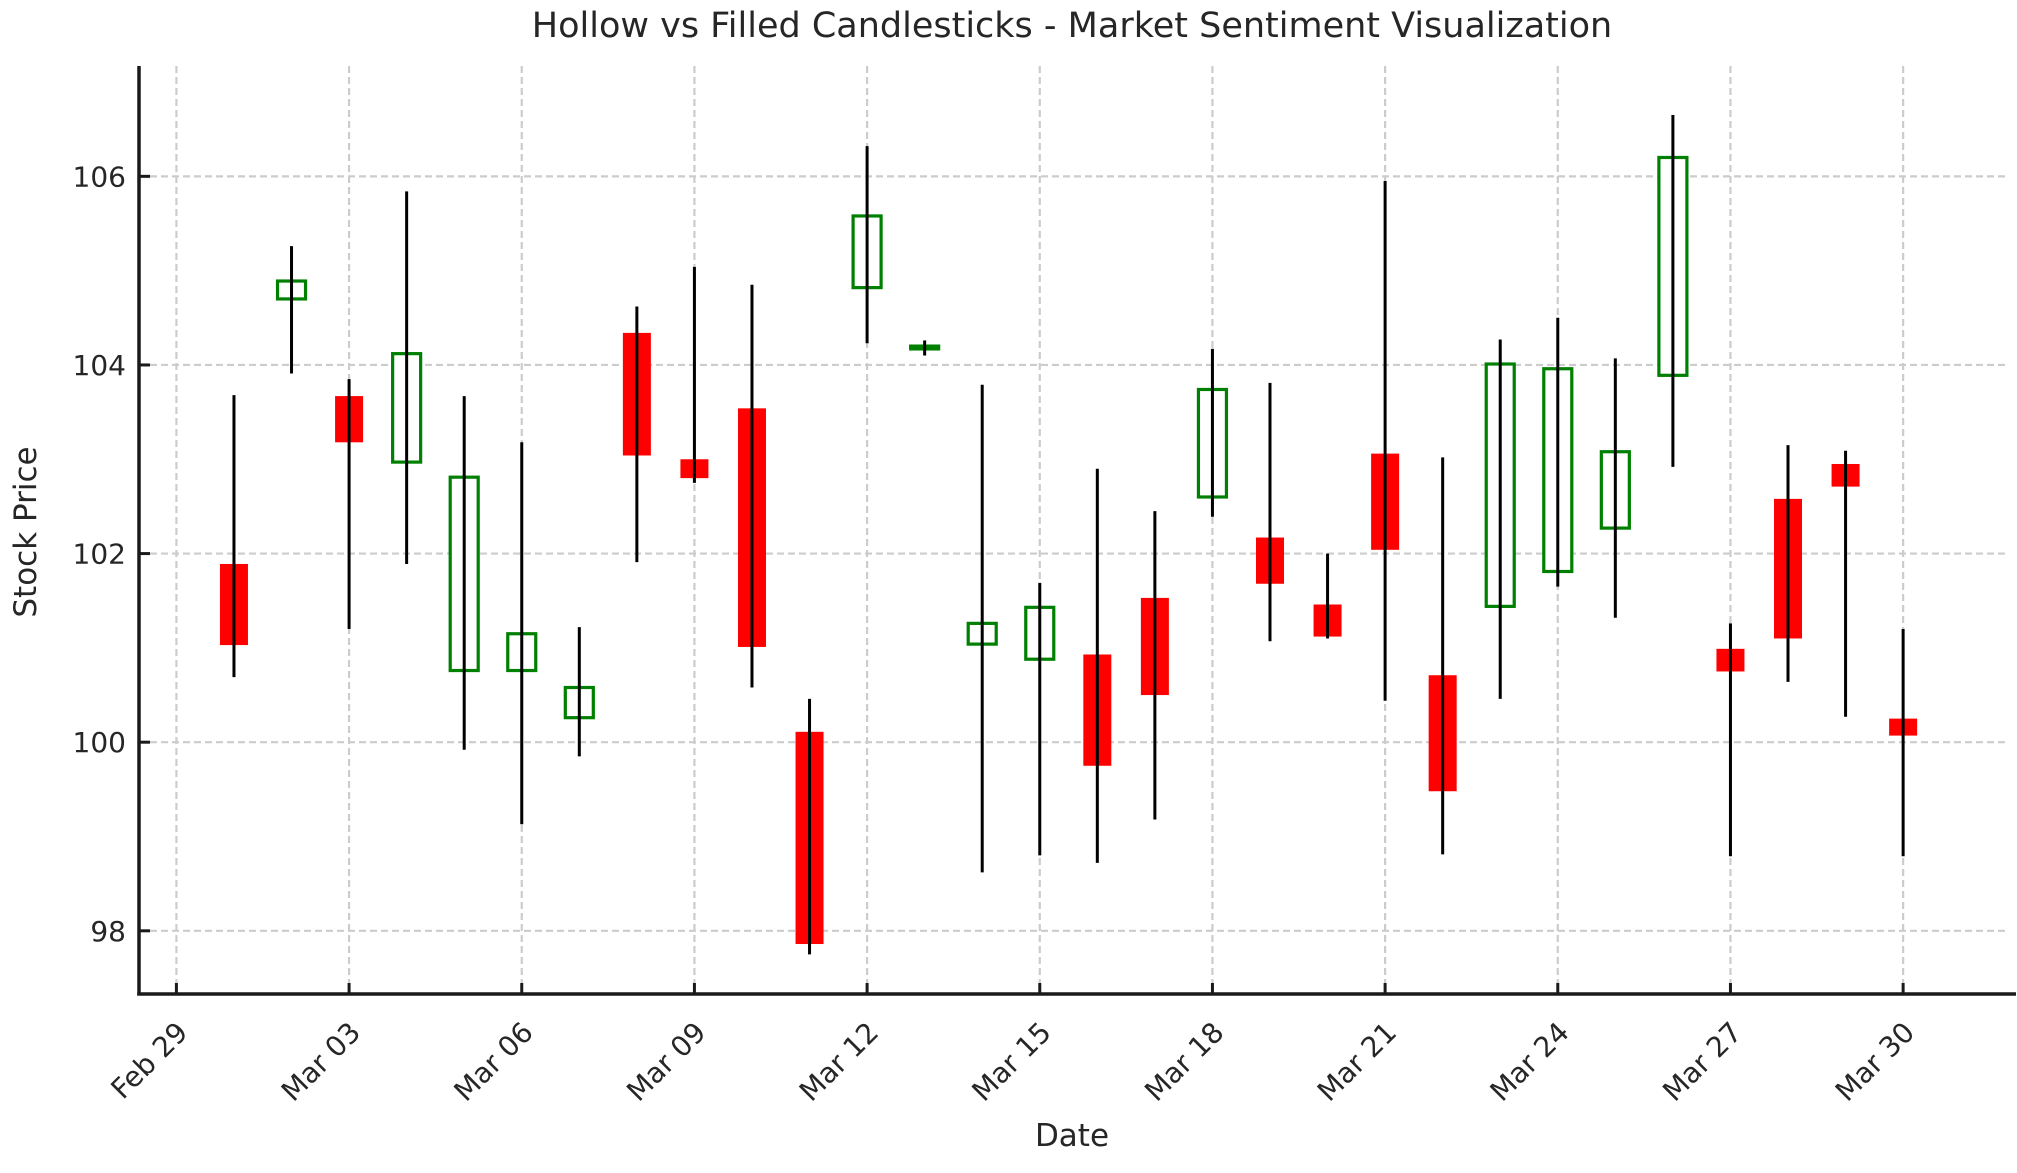 This screenshot has width=2017, height=1173. I want to click on x-tick-label-mar-18: Mar 18, so click(1184, 1062).